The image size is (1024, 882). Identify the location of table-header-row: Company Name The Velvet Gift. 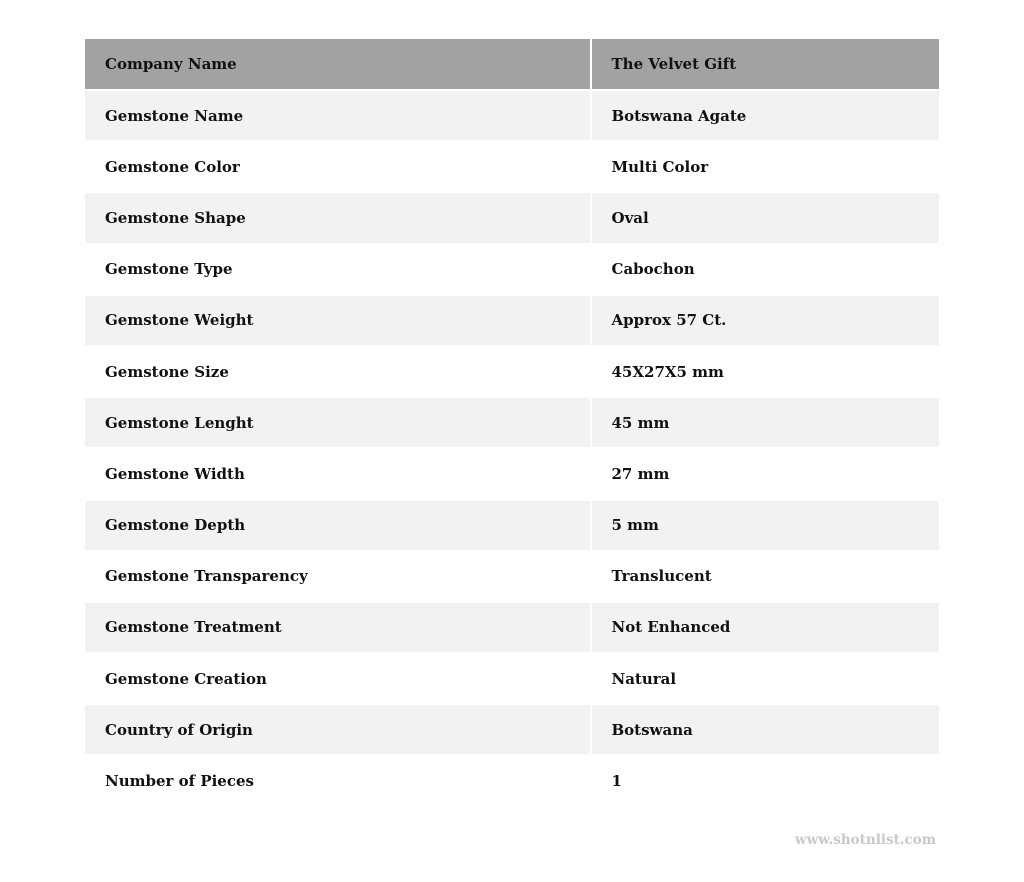
(512, 64).